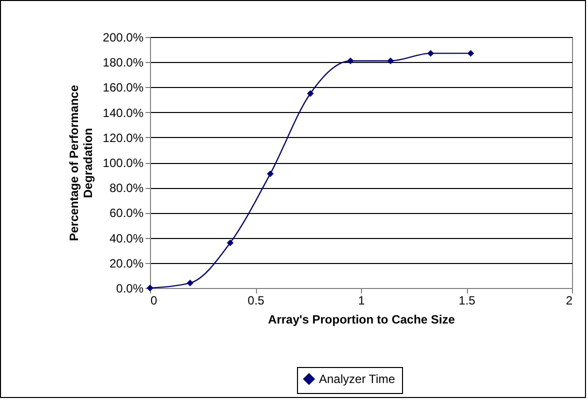  What do you see at coordinates (154, 301) in the screenshot?
I see `x-tick-label: 0` at bounding box center [154, 301].